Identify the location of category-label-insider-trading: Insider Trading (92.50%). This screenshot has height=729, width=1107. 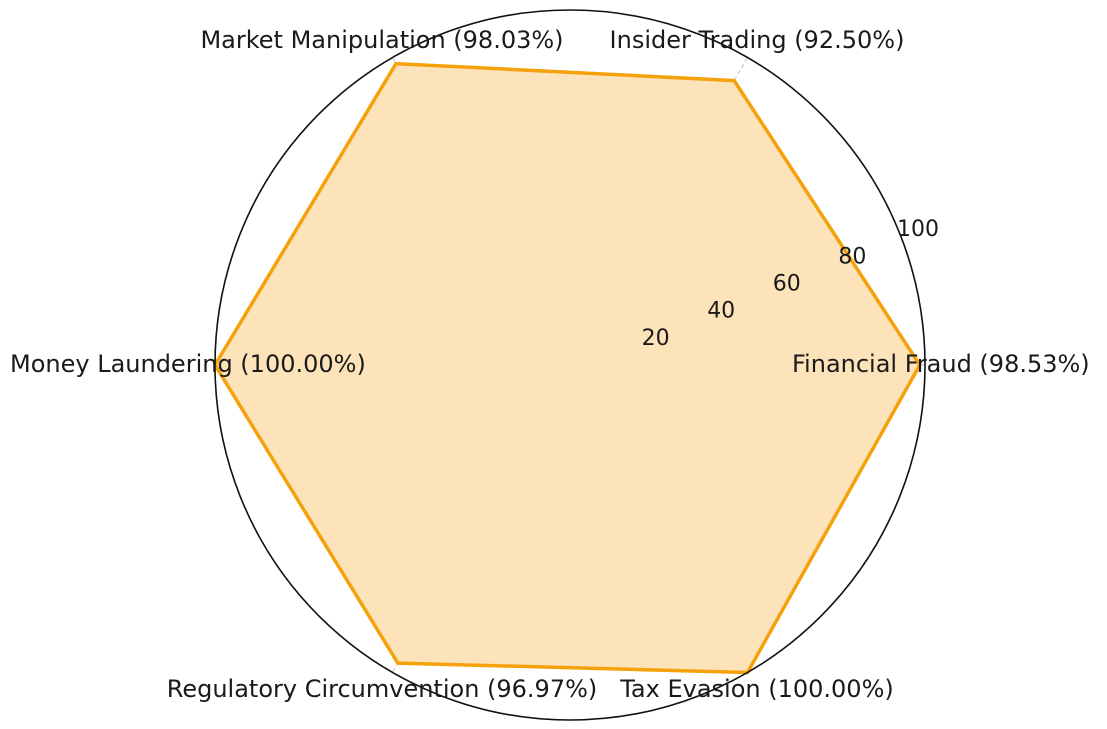
(757, 40).